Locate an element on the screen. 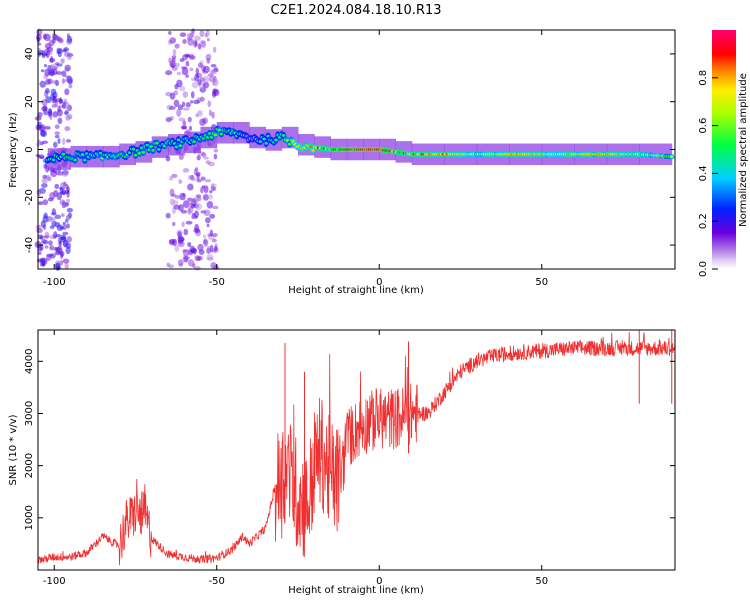  x-tick-label: -50 is located at coordinates (217, 282).